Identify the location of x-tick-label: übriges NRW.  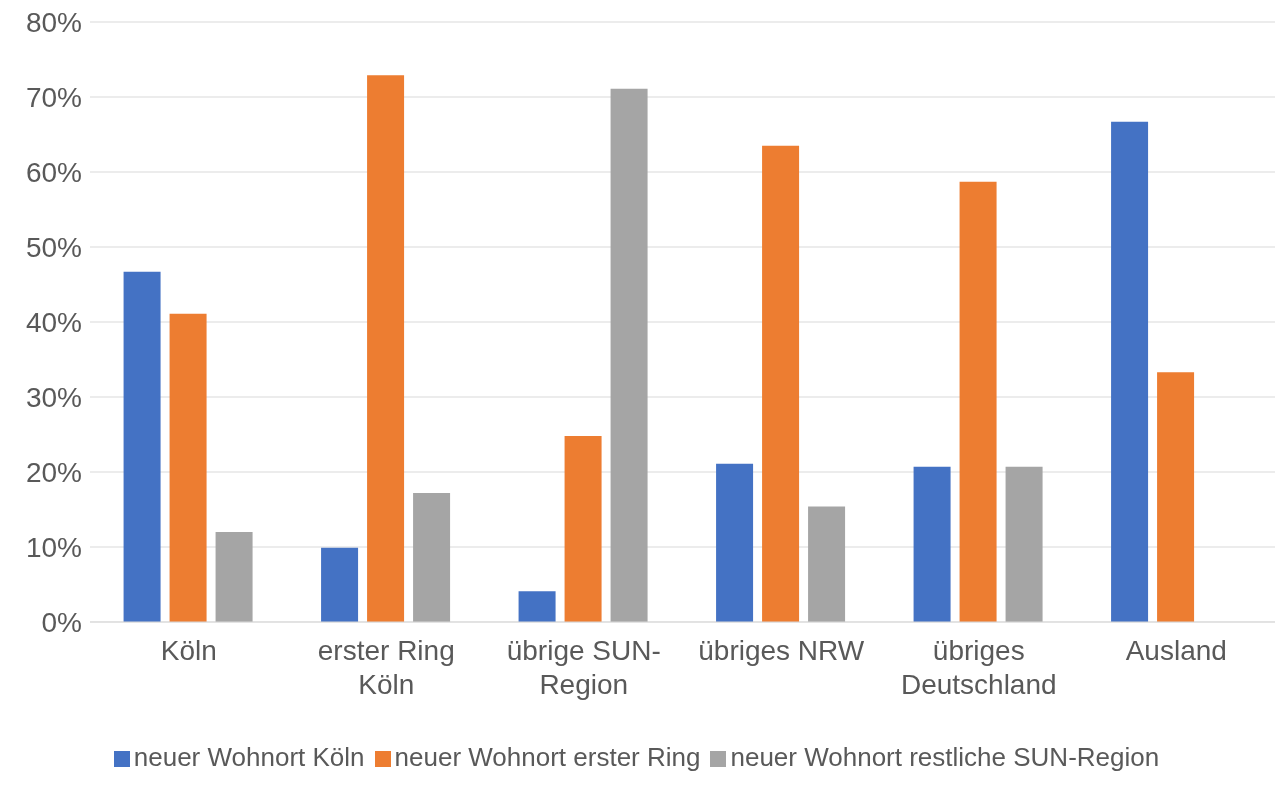
(781, 650).